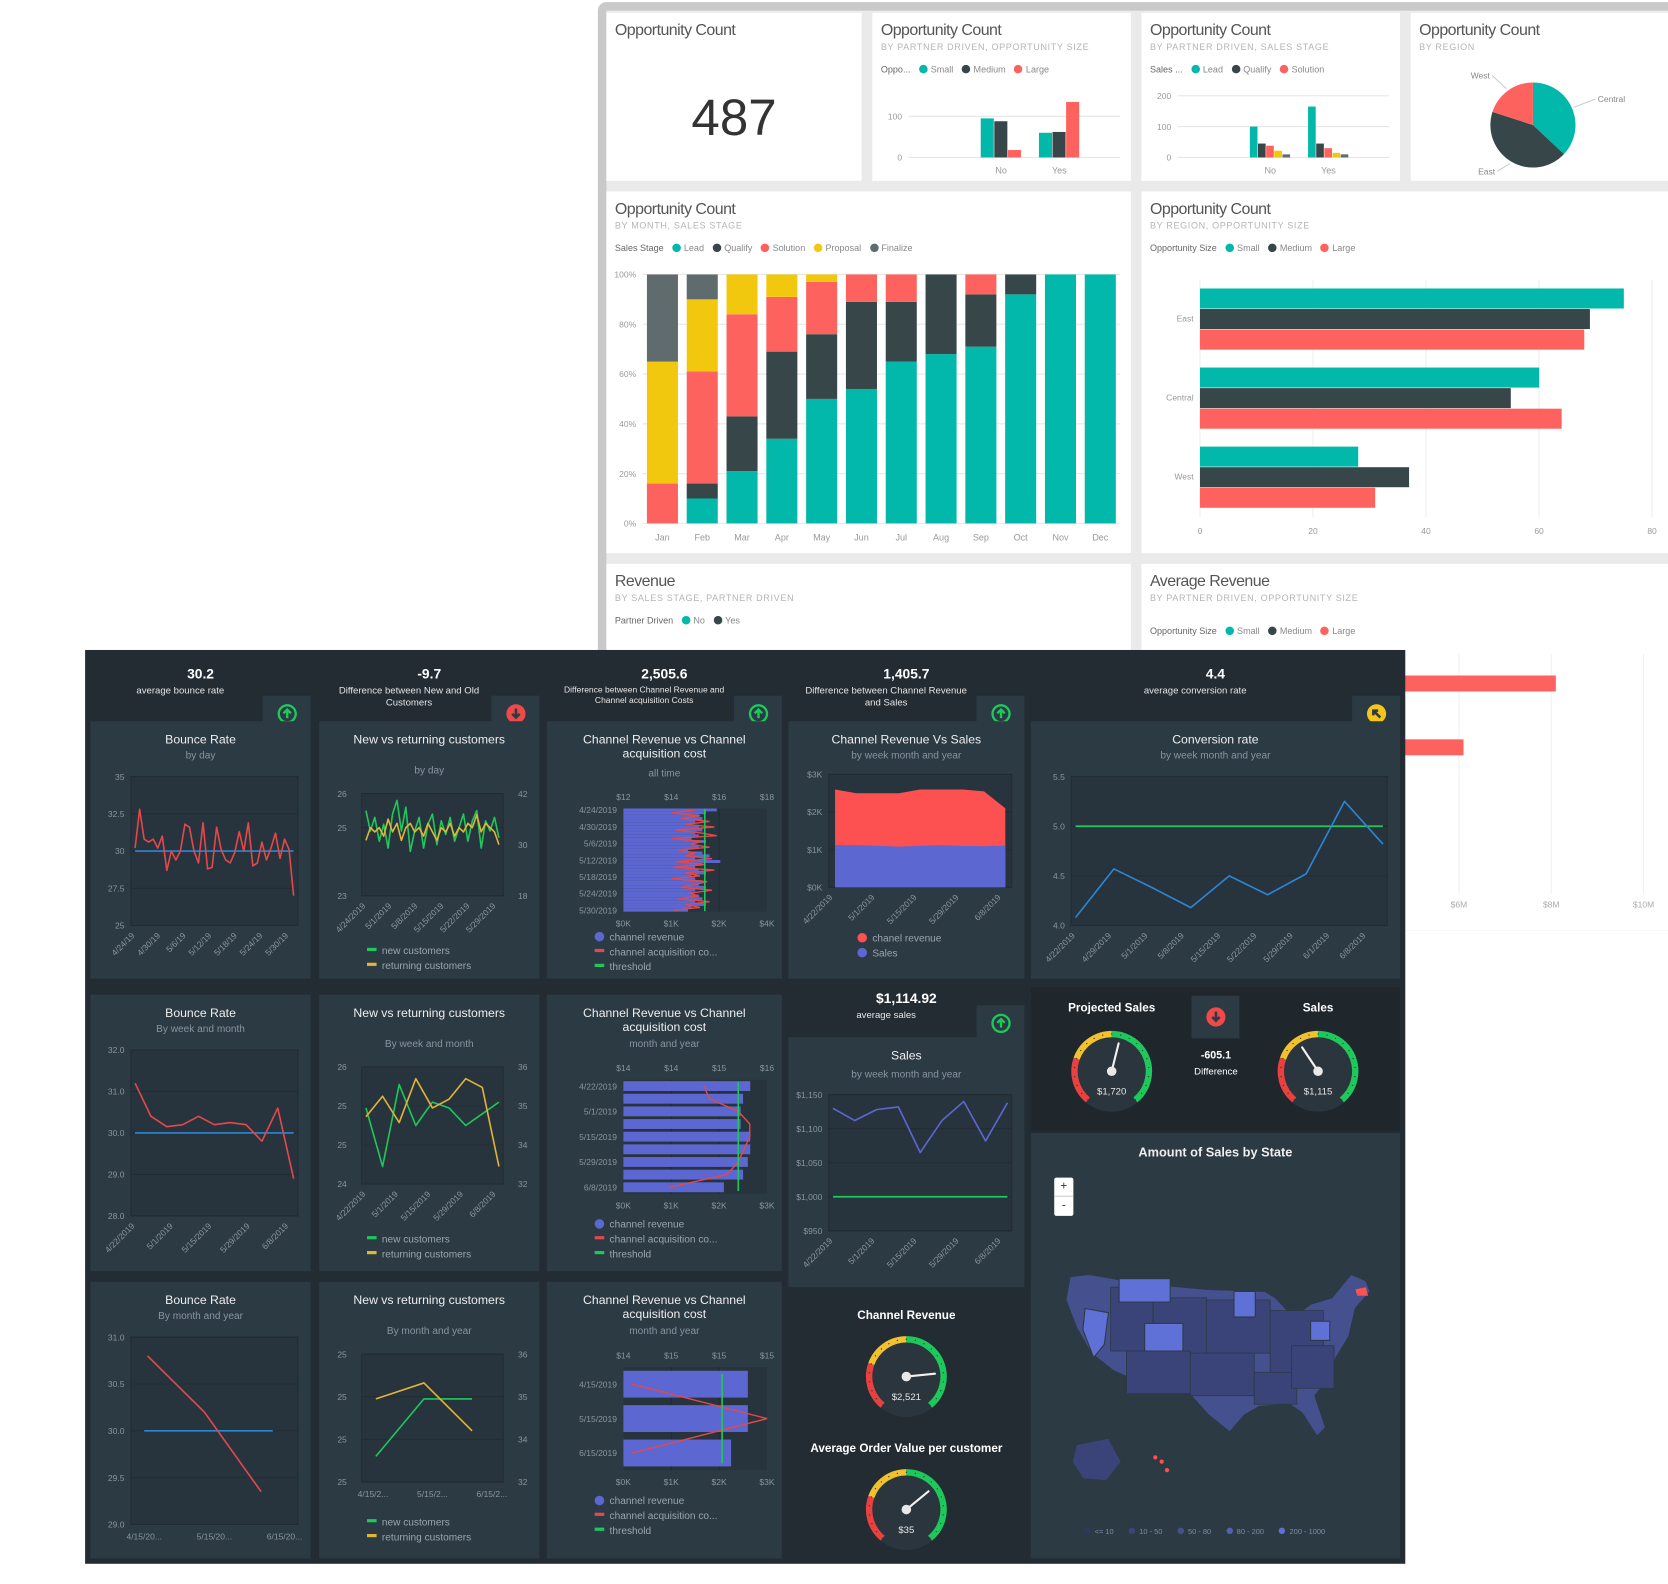  What do you see at coordinates (1096, 947) in the screenshot?
I see `x-tick-label: 4/29/2019` at bounding box center [1096, 947].